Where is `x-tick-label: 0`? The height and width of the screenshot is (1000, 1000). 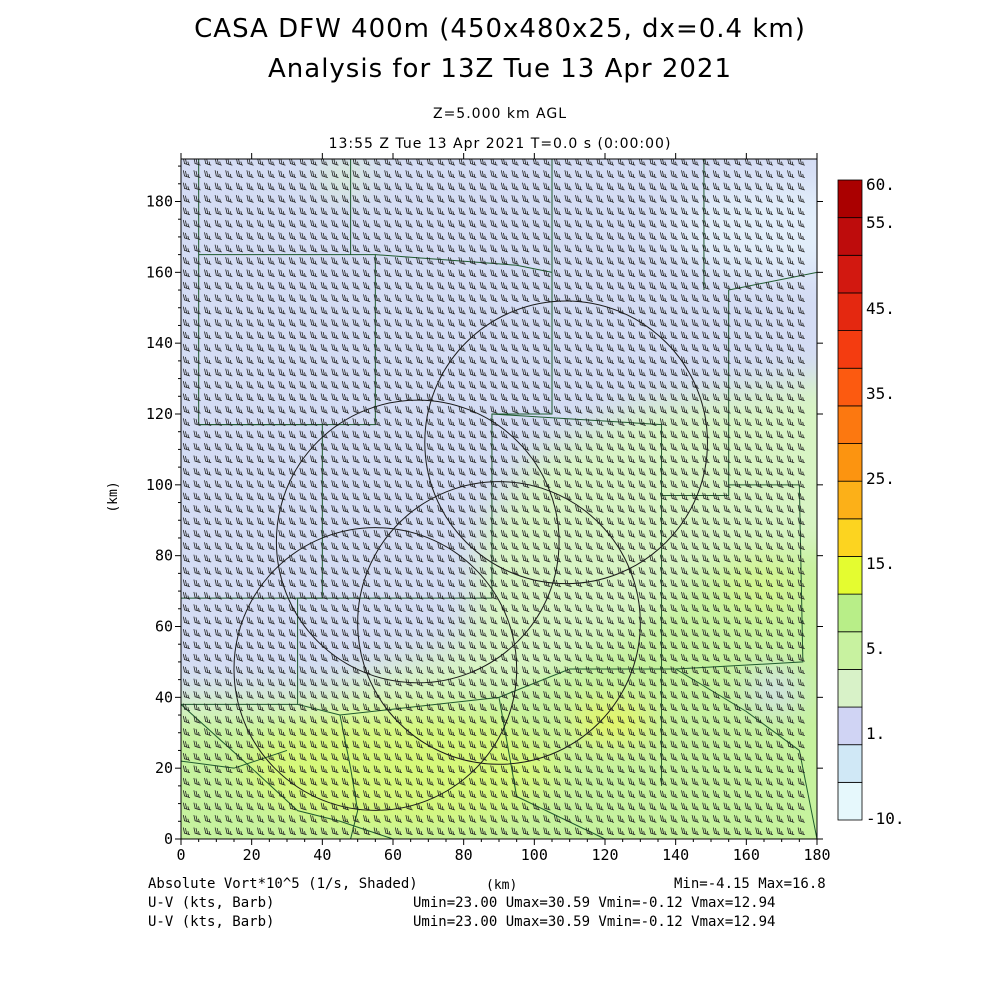 x-tick-label: 0 is located at coordinates (180, 855).